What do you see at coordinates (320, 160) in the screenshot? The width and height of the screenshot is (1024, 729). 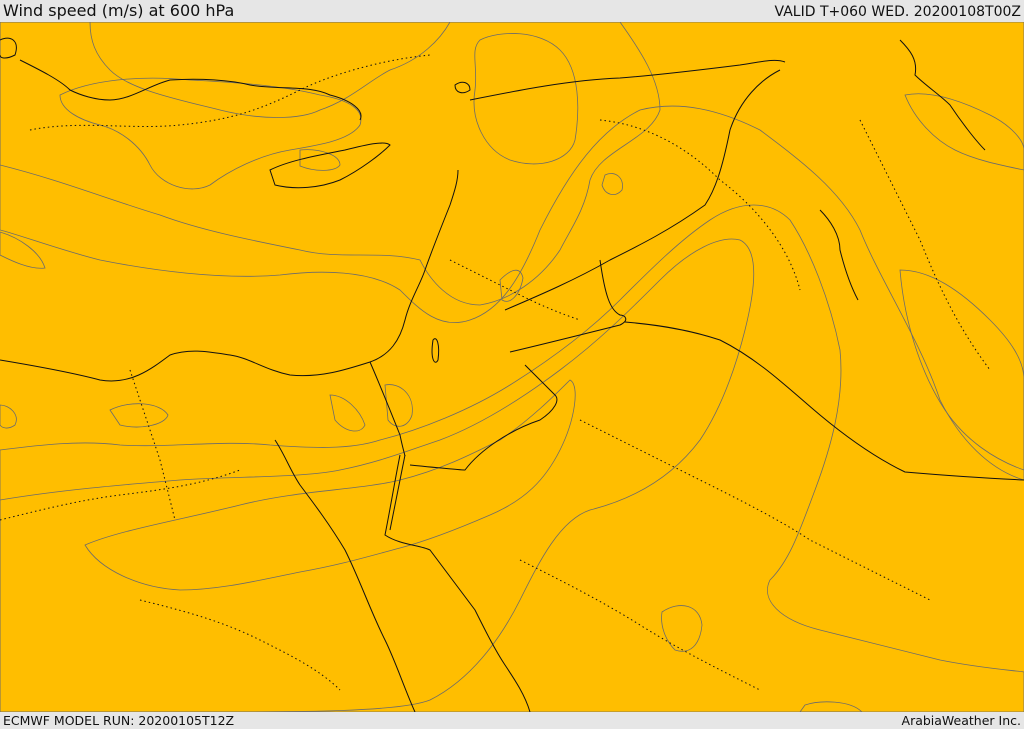 I see `field-band1-cyprus` at bounding box center [320, 160].